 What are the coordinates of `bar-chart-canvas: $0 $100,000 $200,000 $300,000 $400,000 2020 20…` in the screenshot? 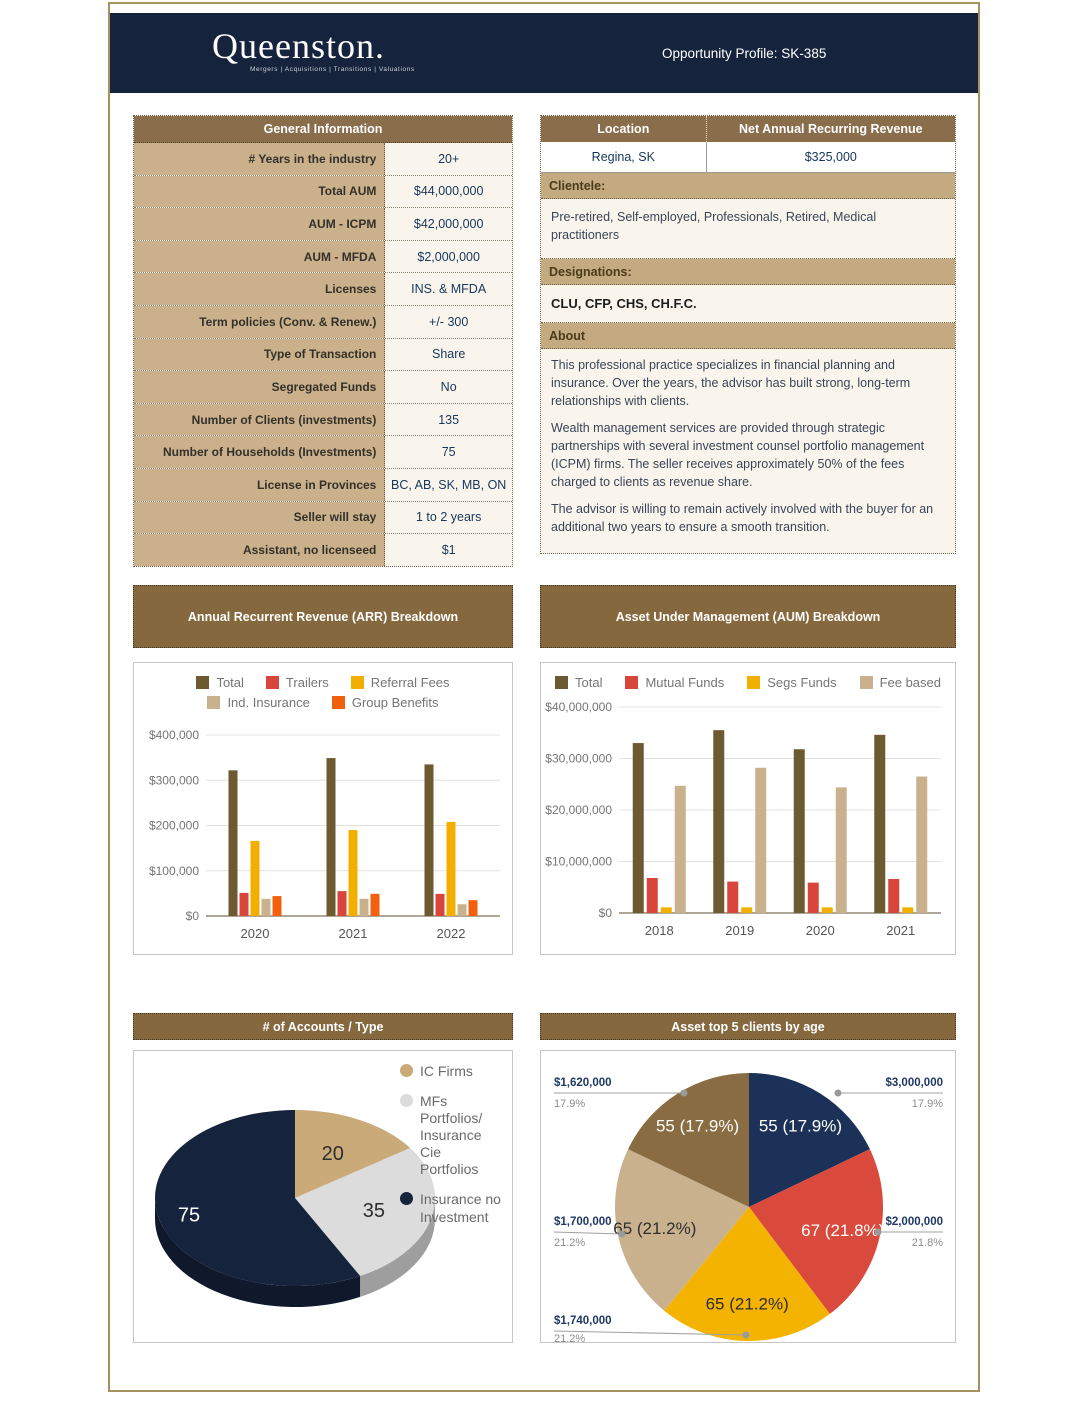 It's located at (324, 834).